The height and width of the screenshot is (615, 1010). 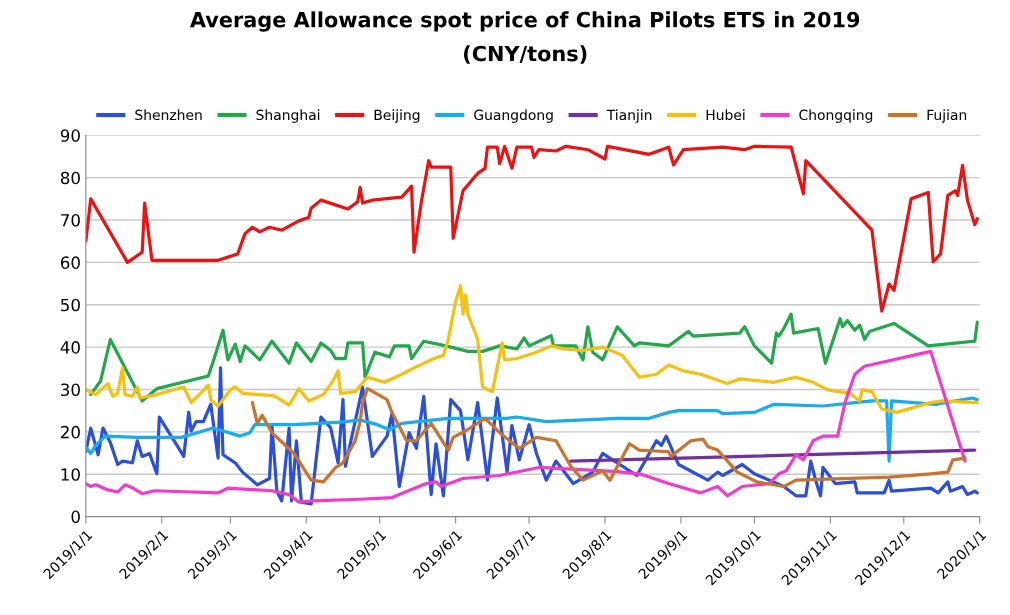 What do you see at coordinates (947, 116) in the screenshot?
I see `legend-label: Fujian` at bounding box center [947, 116].